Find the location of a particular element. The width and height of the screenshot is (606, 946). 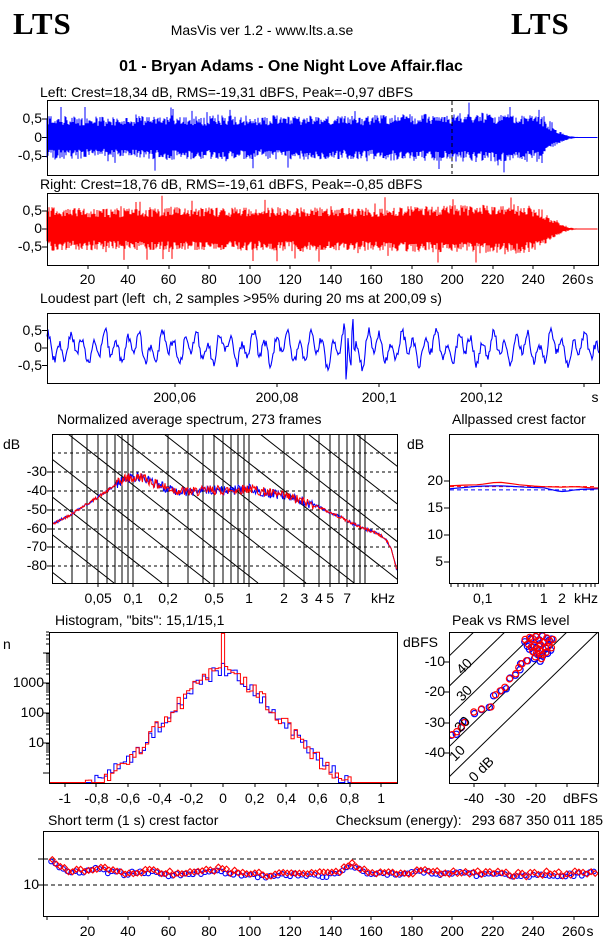

spectrum-title: Normalized average spectrum, 273 frames is located at coordinates (189, 419).